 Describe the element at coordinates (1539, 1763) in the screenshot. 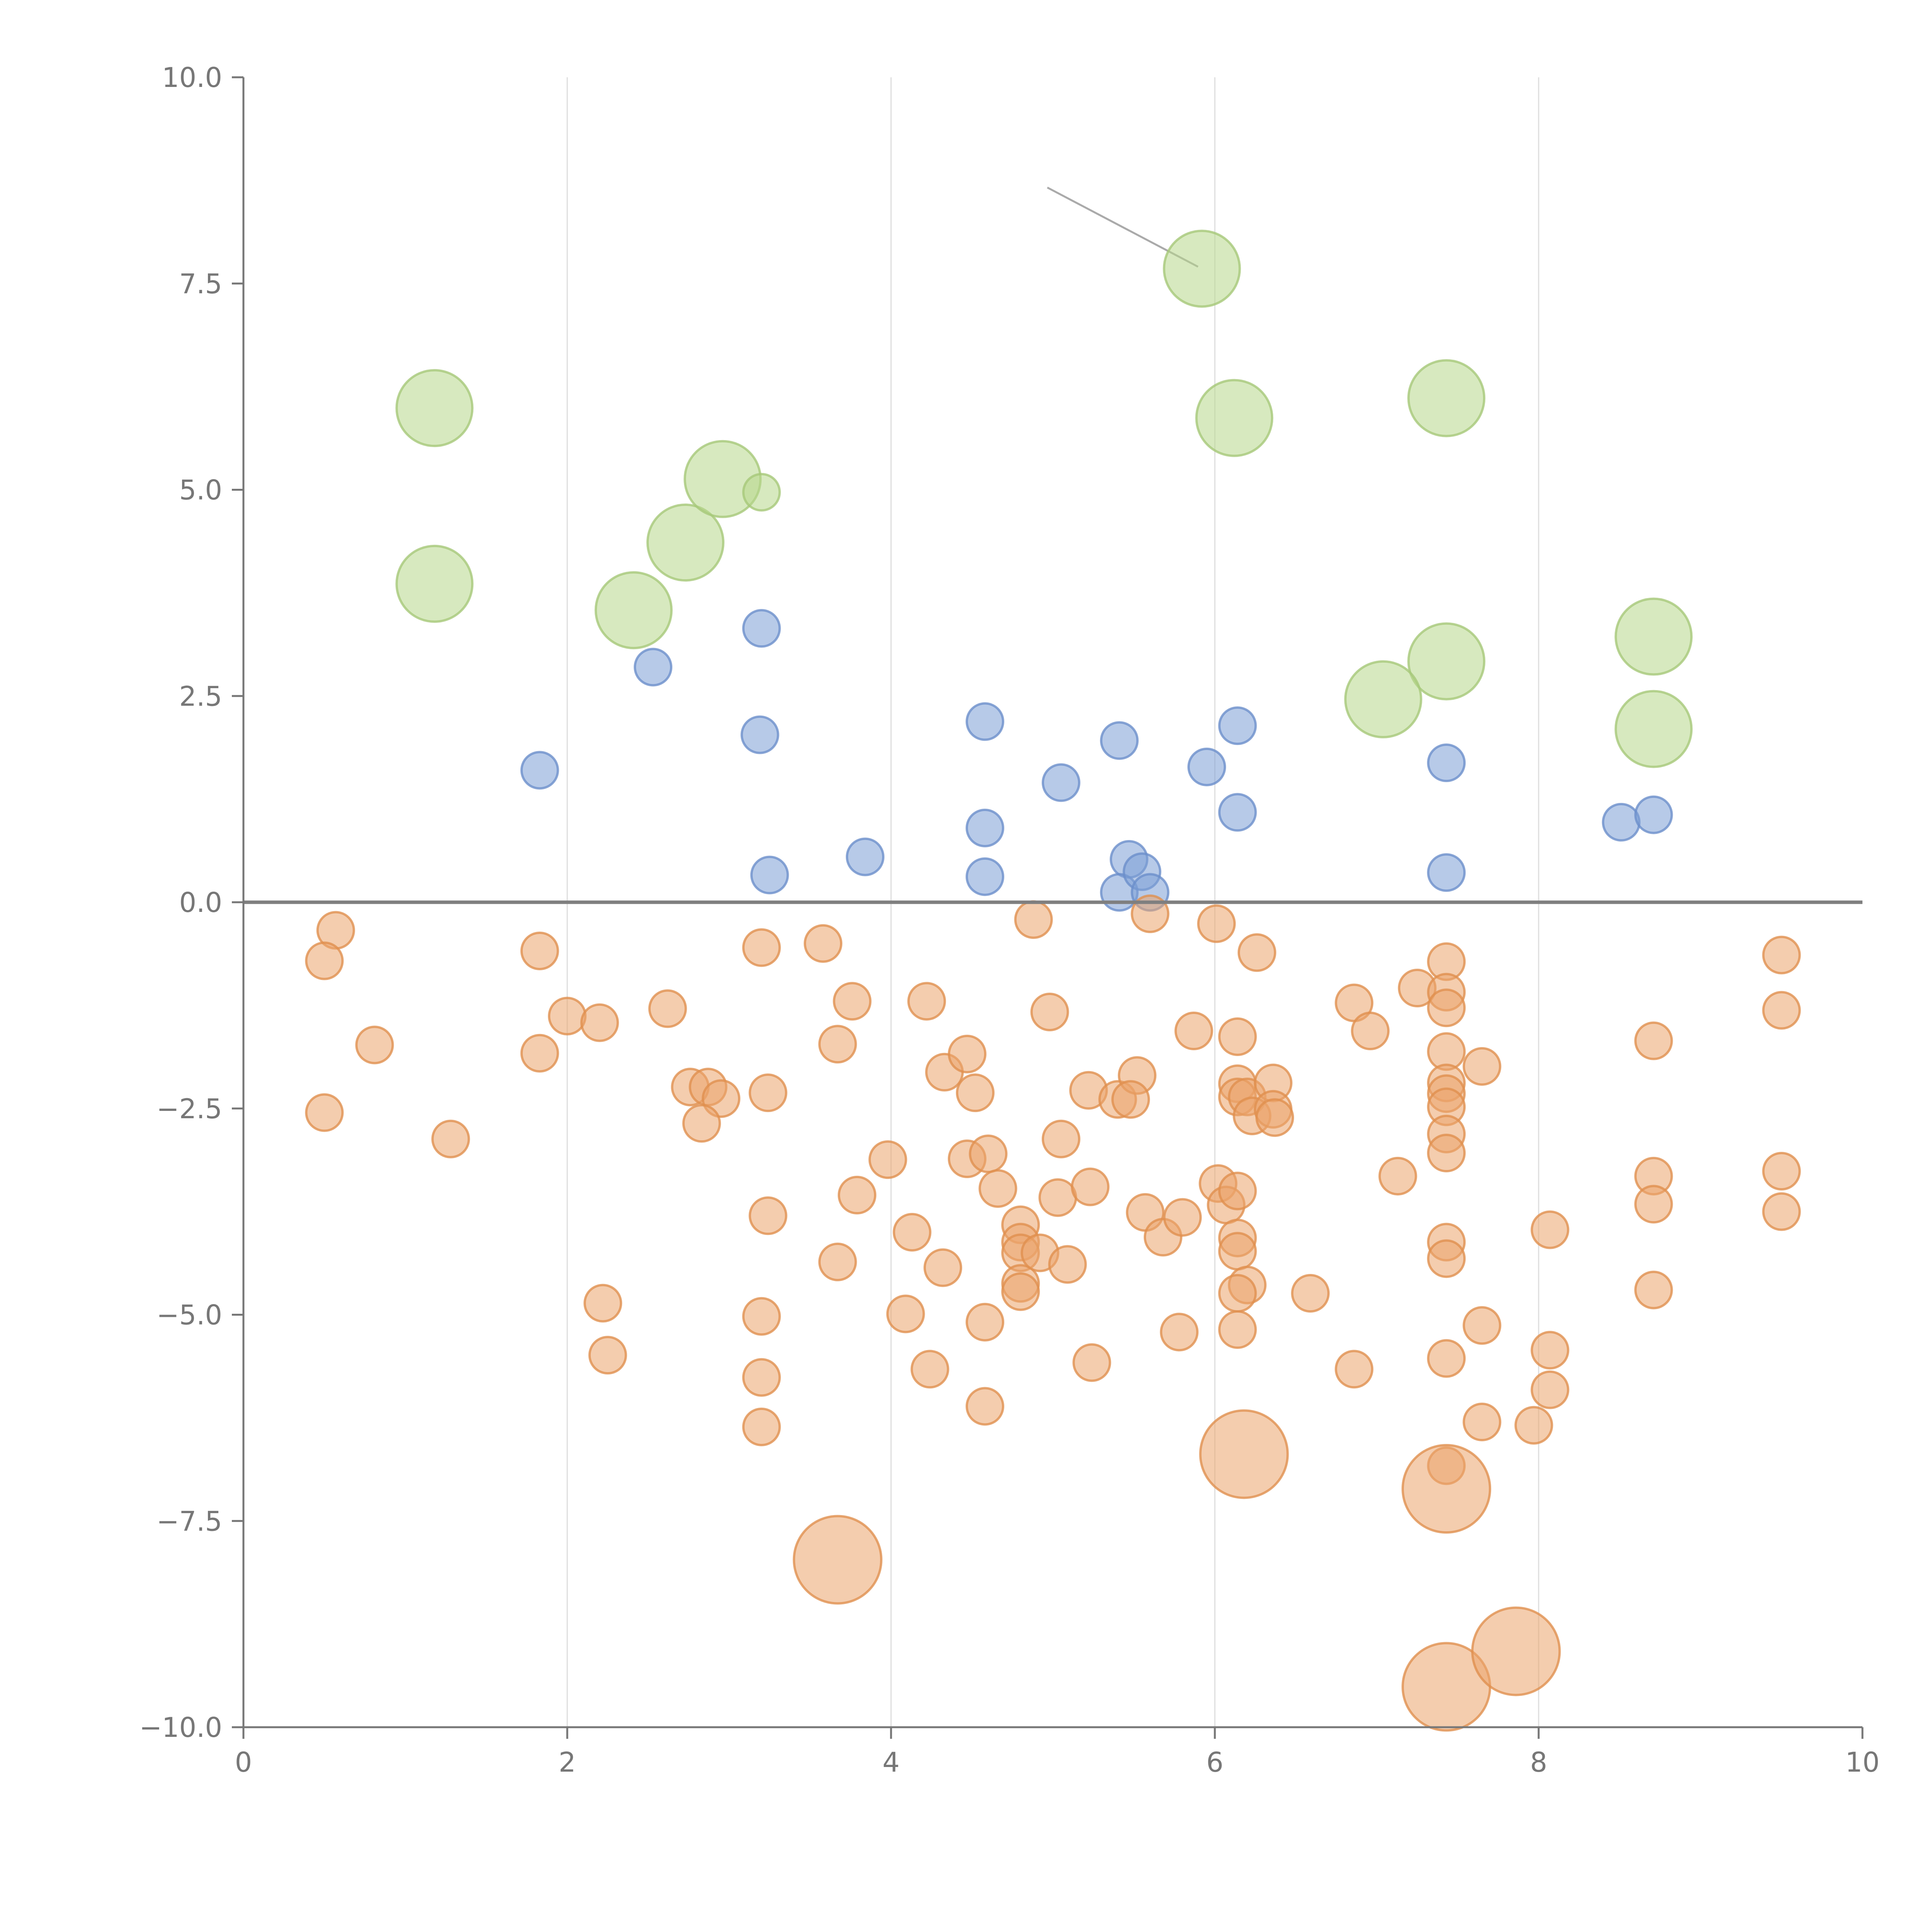

I see `x-tick-label: 8` at that location.